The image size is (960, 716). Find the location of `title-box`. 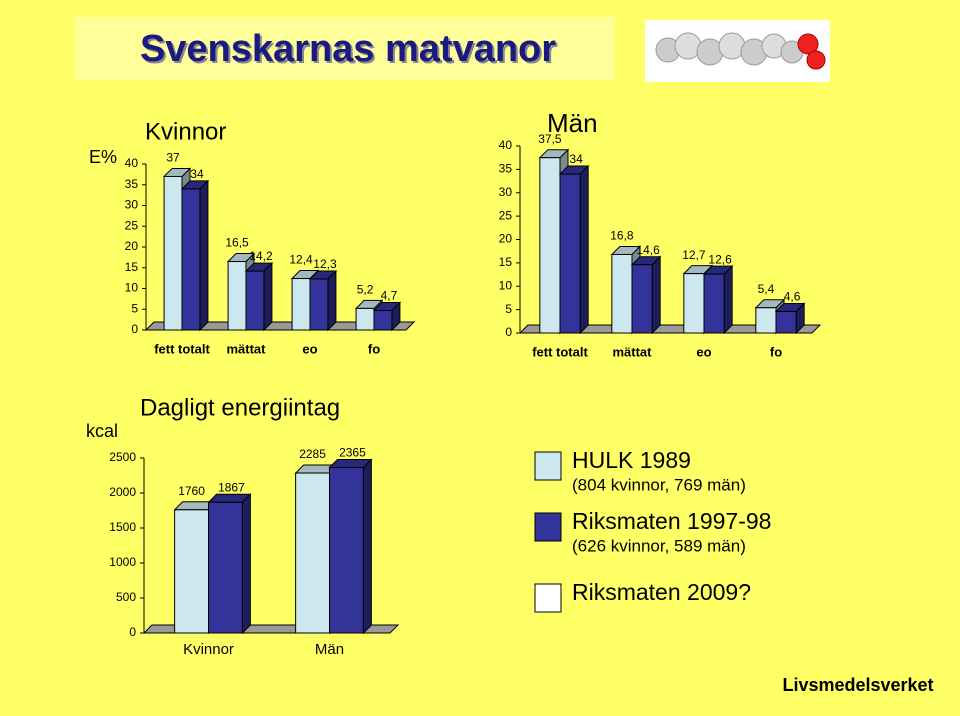

title-box is located at coordinates (345, 48).